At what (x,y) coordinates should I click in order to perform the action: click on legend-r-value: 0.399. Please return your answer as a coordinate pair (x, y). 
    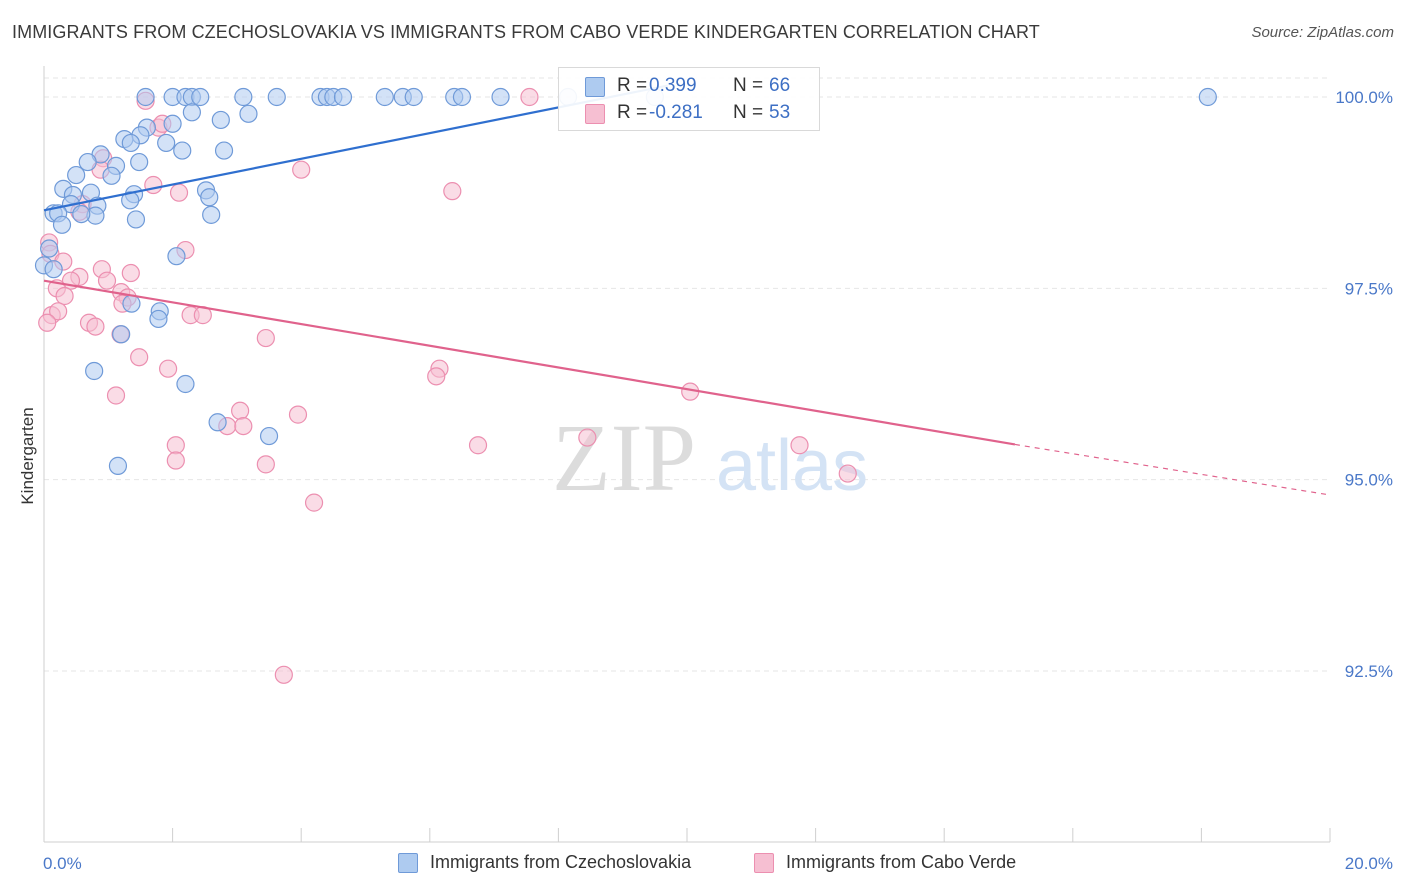
    Looking at the image, I should click on (673, 85).